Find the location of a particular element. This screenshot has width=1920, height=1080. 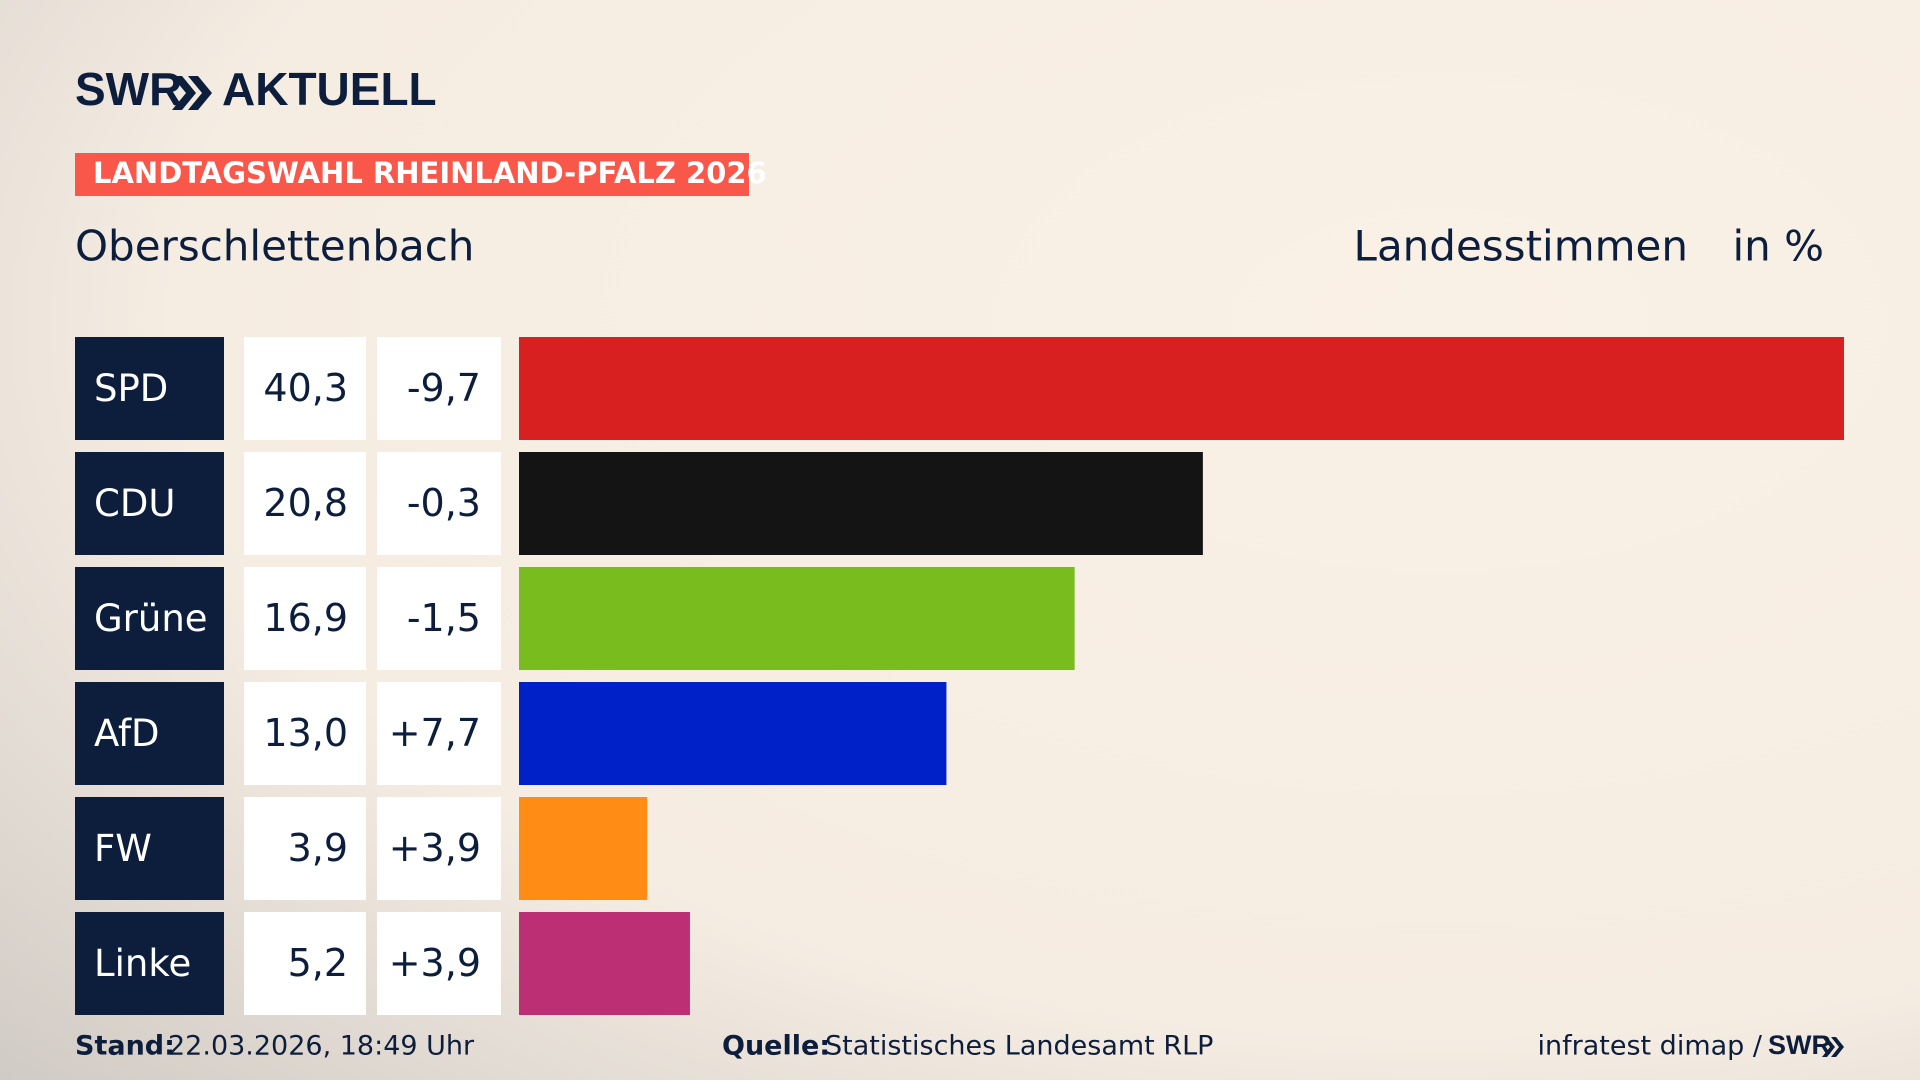

value-label: 3,9 is located at coordinates (318, 848).